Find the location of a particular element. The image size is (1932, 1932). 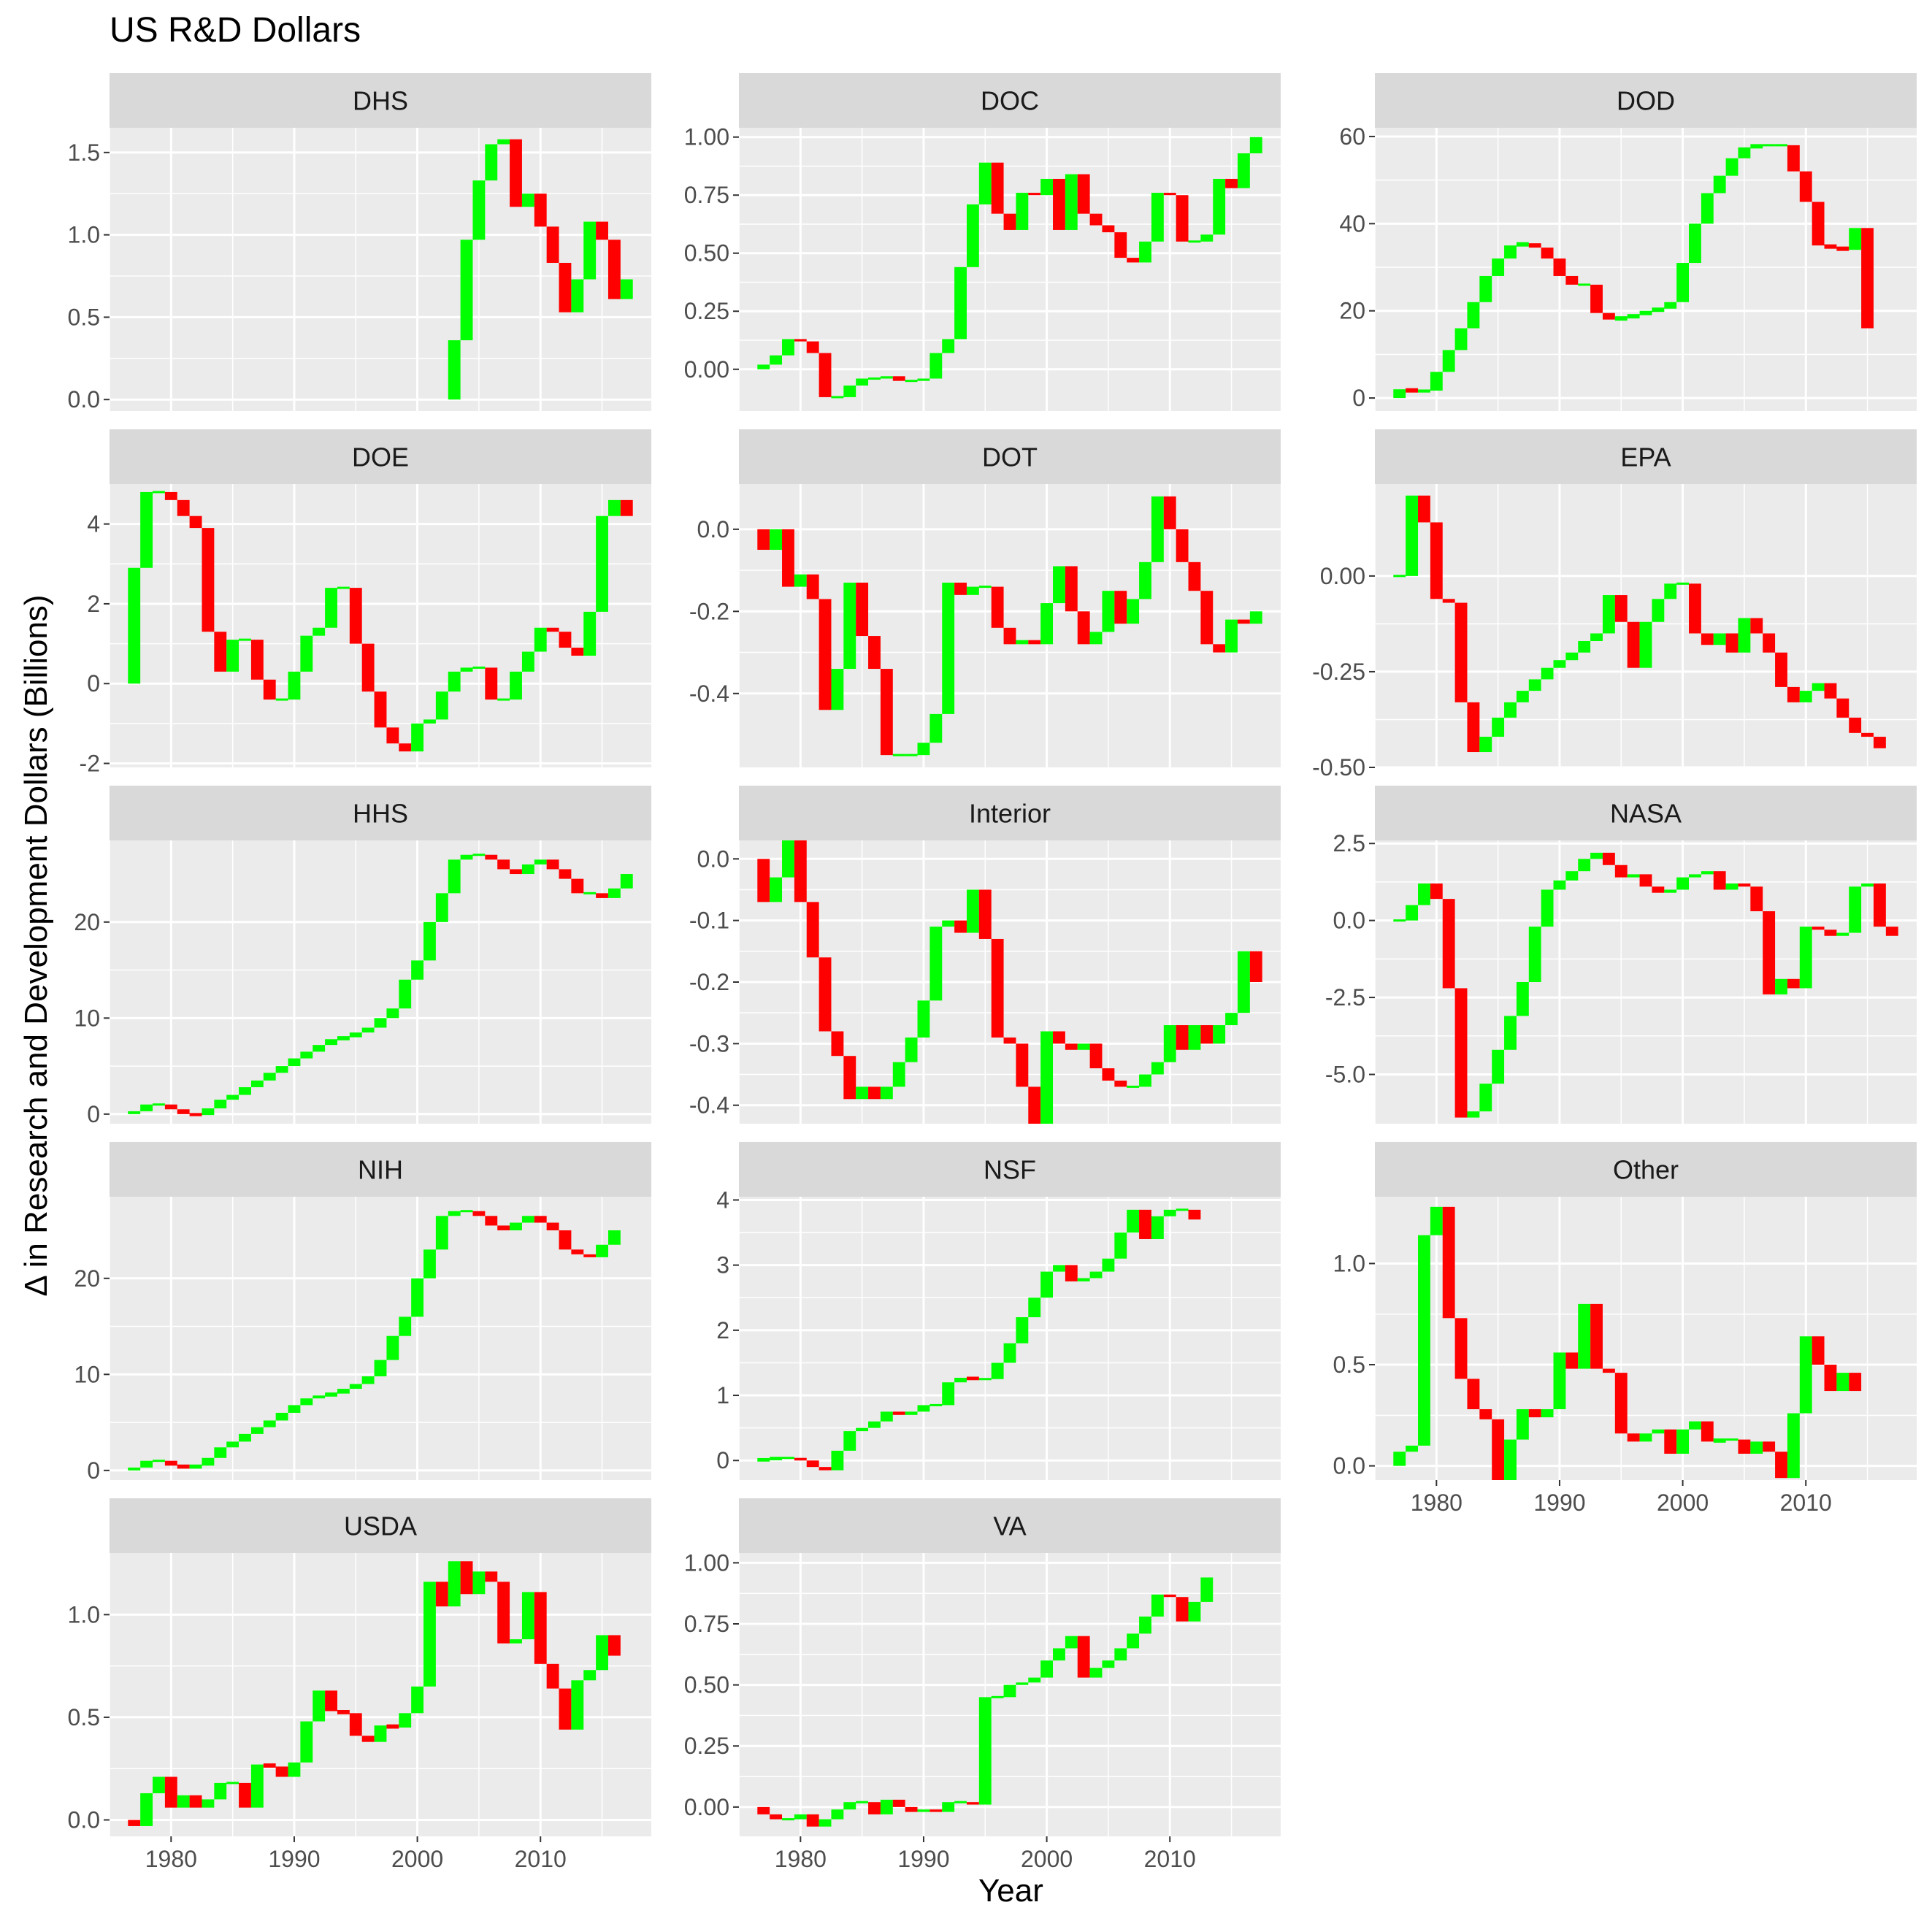

y-tick-label: 0.50 is located at coordinates (706, 1685).